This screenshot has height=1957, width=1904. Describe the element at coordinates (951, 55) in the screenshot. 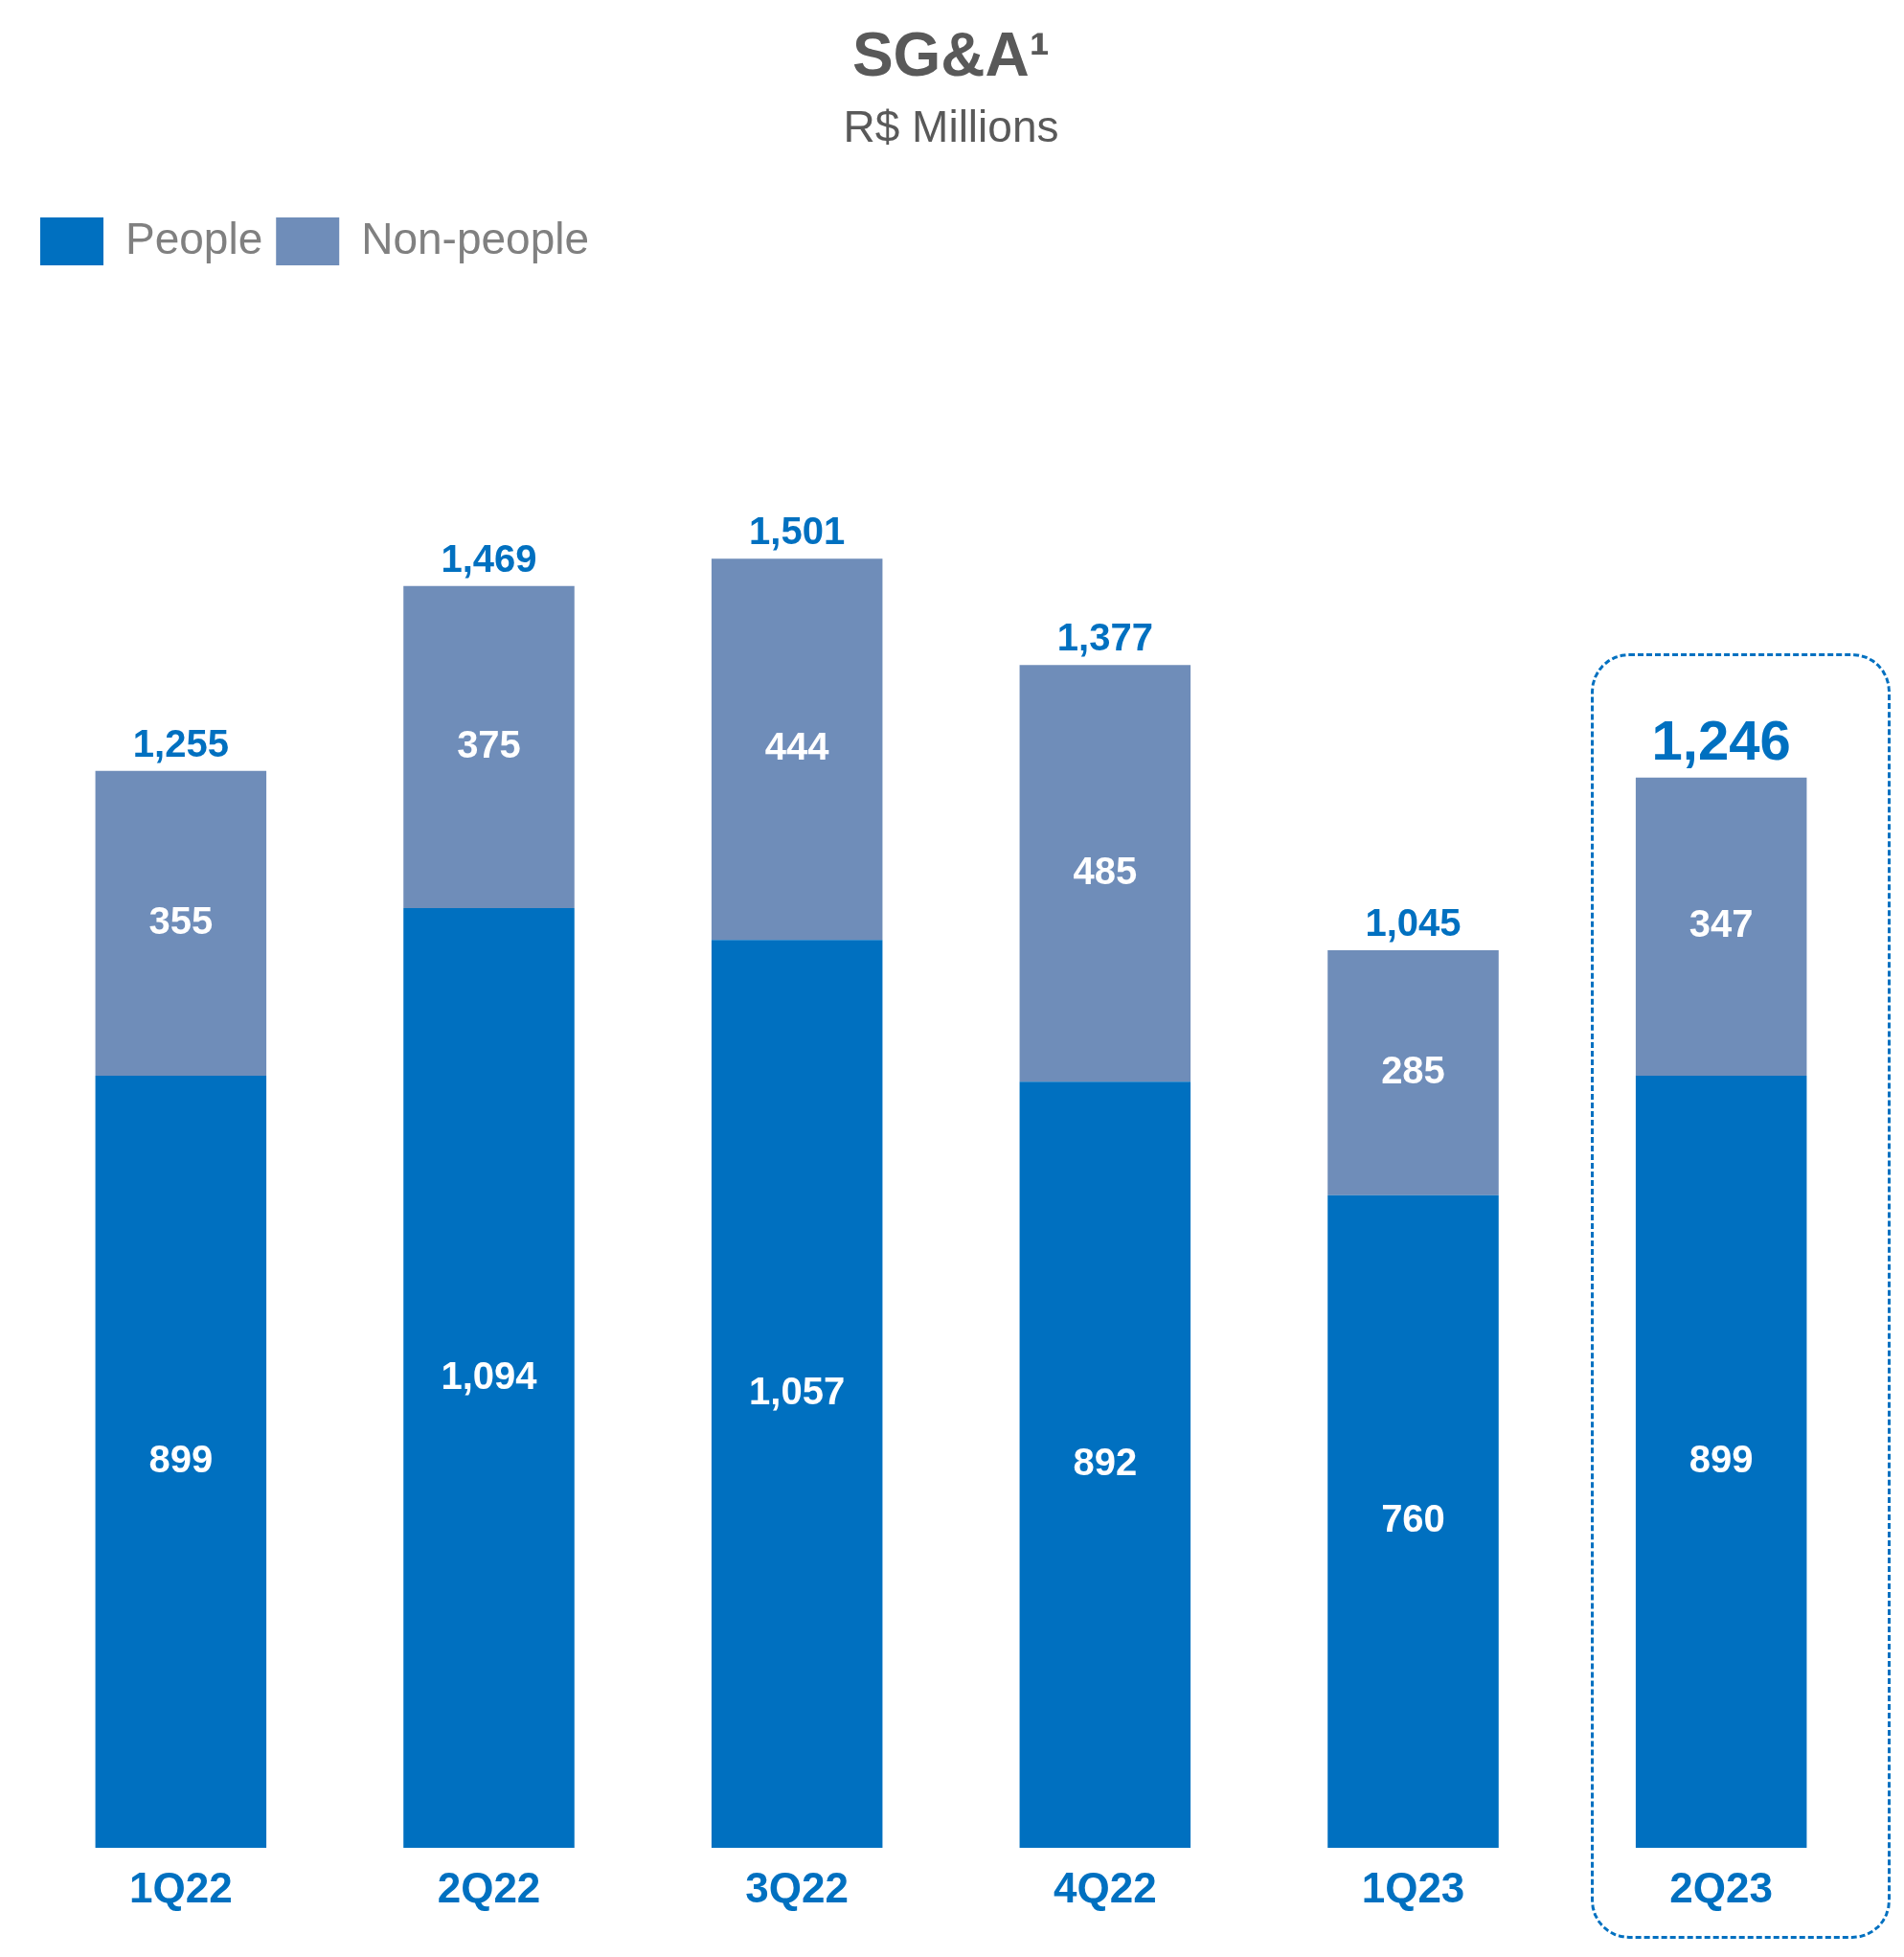

I see `chart-title: SG&A¹` at that location.